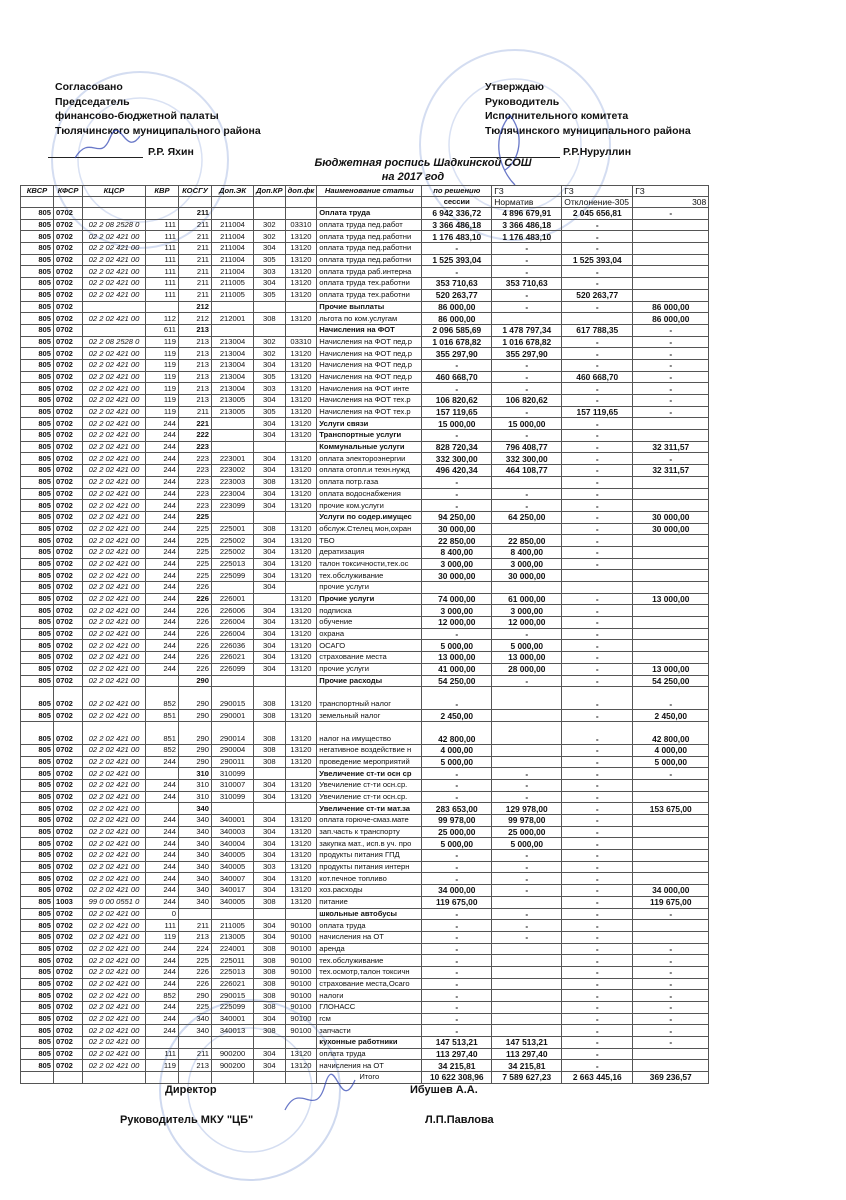 The height and width of the screenshot is (1200, 846). What do you see at coordinates (369, 832) in the screenshot?
I see `cell-item-name: зап.часть к транспорту` at bounding box center [369, 832].